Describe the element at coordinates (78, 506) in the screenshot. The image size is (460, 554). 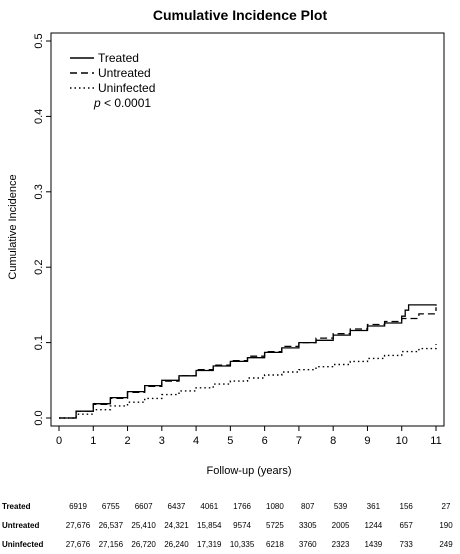
I see `risk-cell: 6919` at that location.